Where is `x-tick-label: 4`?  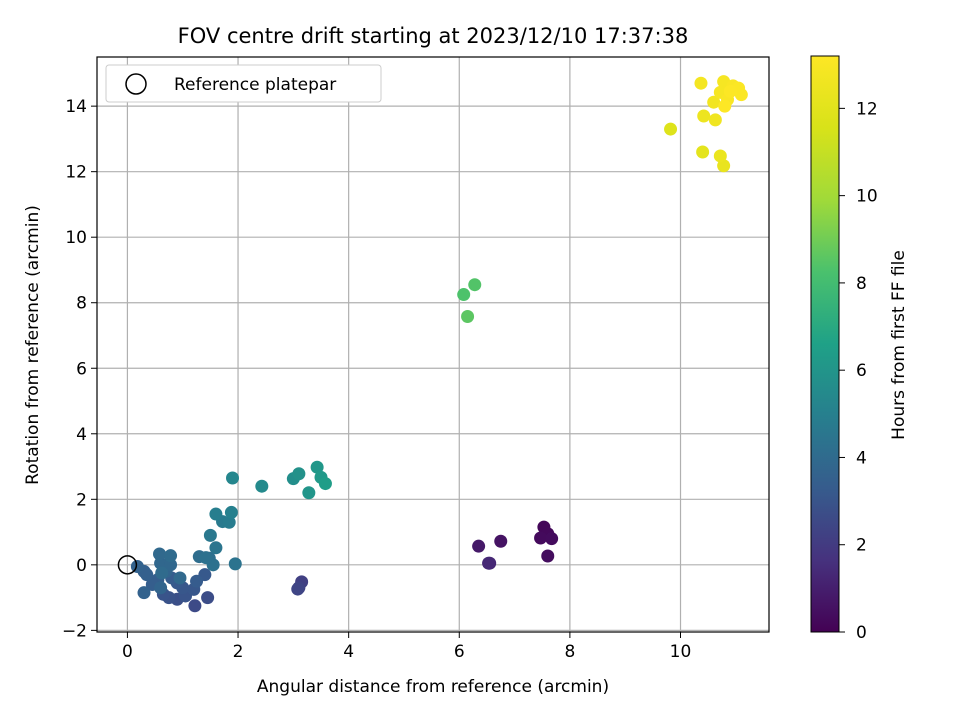
x-tick-label: 4 is located at coordinates (348, 652).